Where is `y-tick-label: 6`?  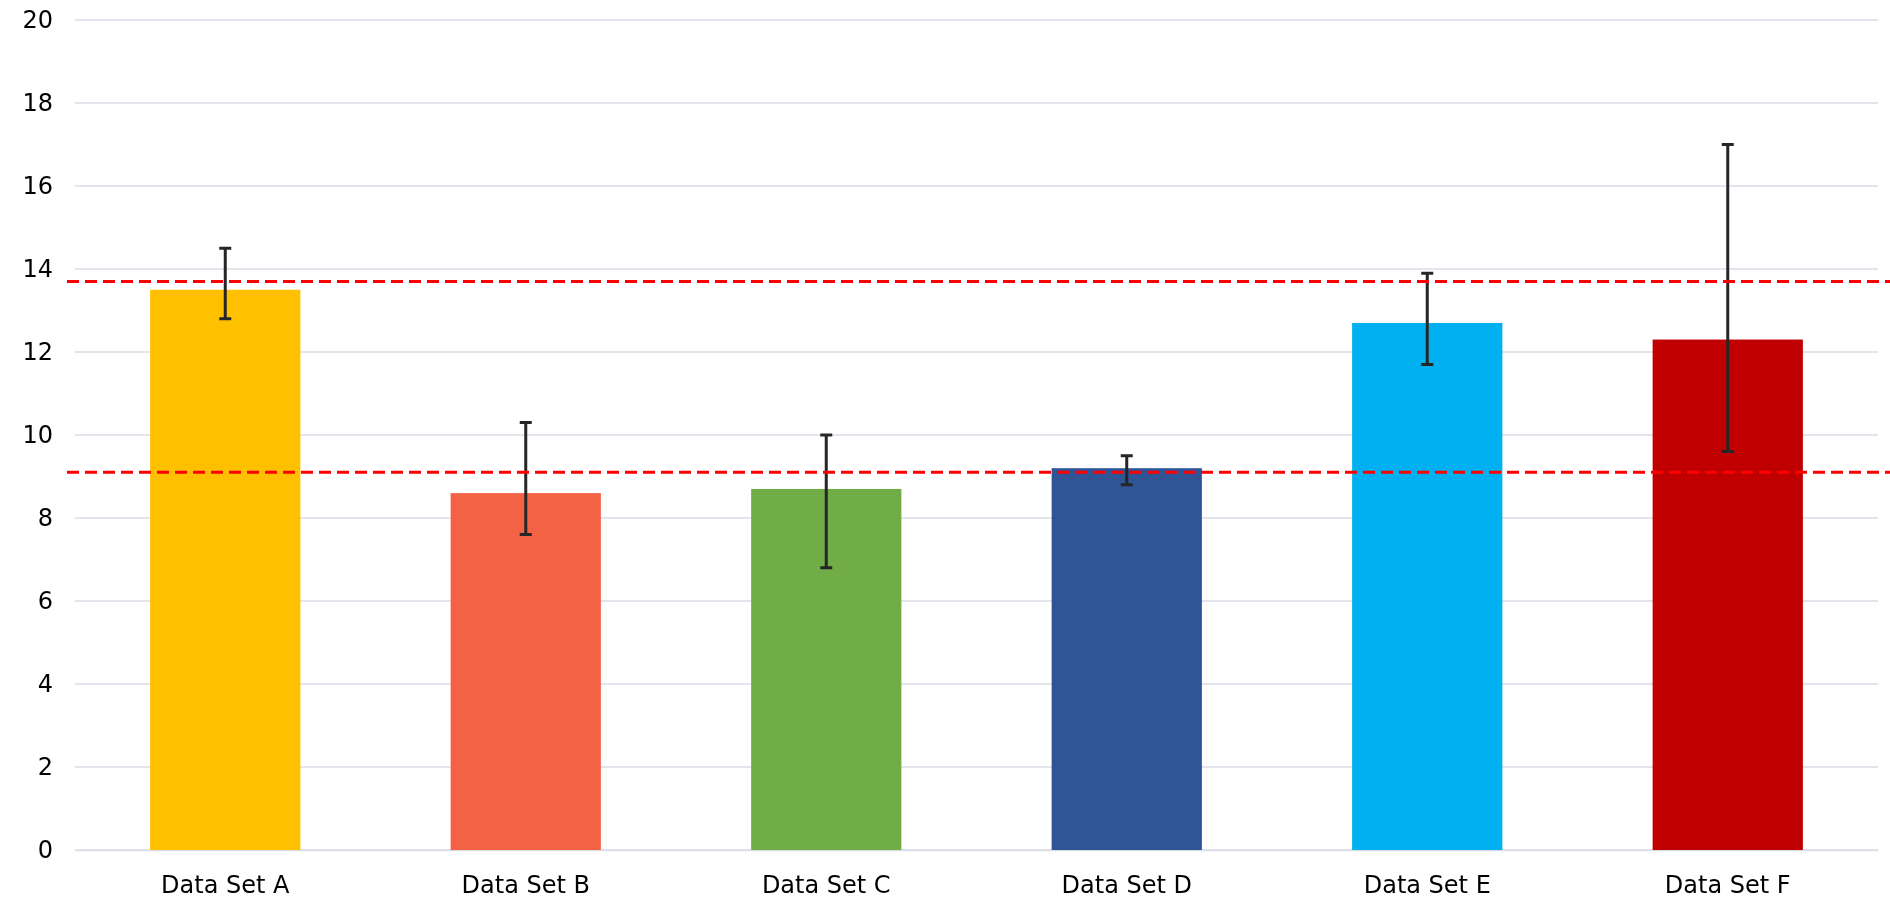
y-tick-label: 6 is located at coordinates (45, 601).